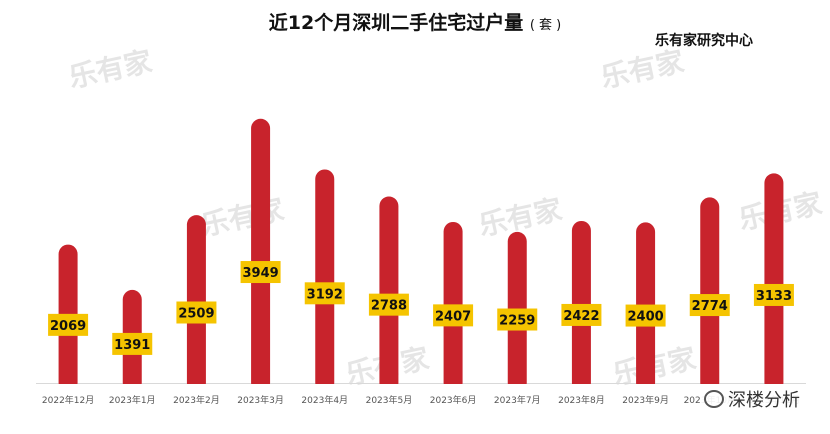  Describe the element at coordinates (764, 400) in the screenshot. I see `wechat-account: 深楼分析` at that location.